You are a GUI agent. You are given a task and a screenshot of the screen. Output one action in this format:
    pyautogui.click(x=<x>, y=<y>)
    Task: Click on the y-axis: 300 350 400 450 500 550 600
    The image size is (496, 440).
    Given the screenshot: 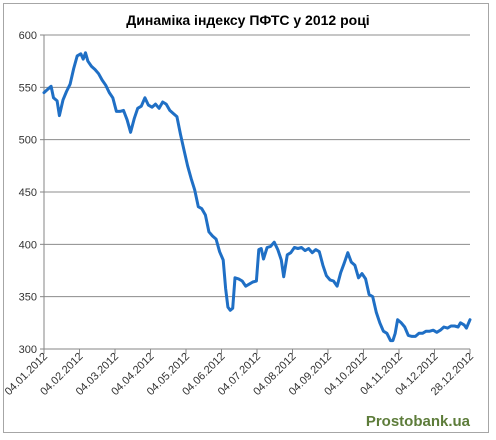 What is the action you would take?
    pyautogui.click(x=32, y=193)
    